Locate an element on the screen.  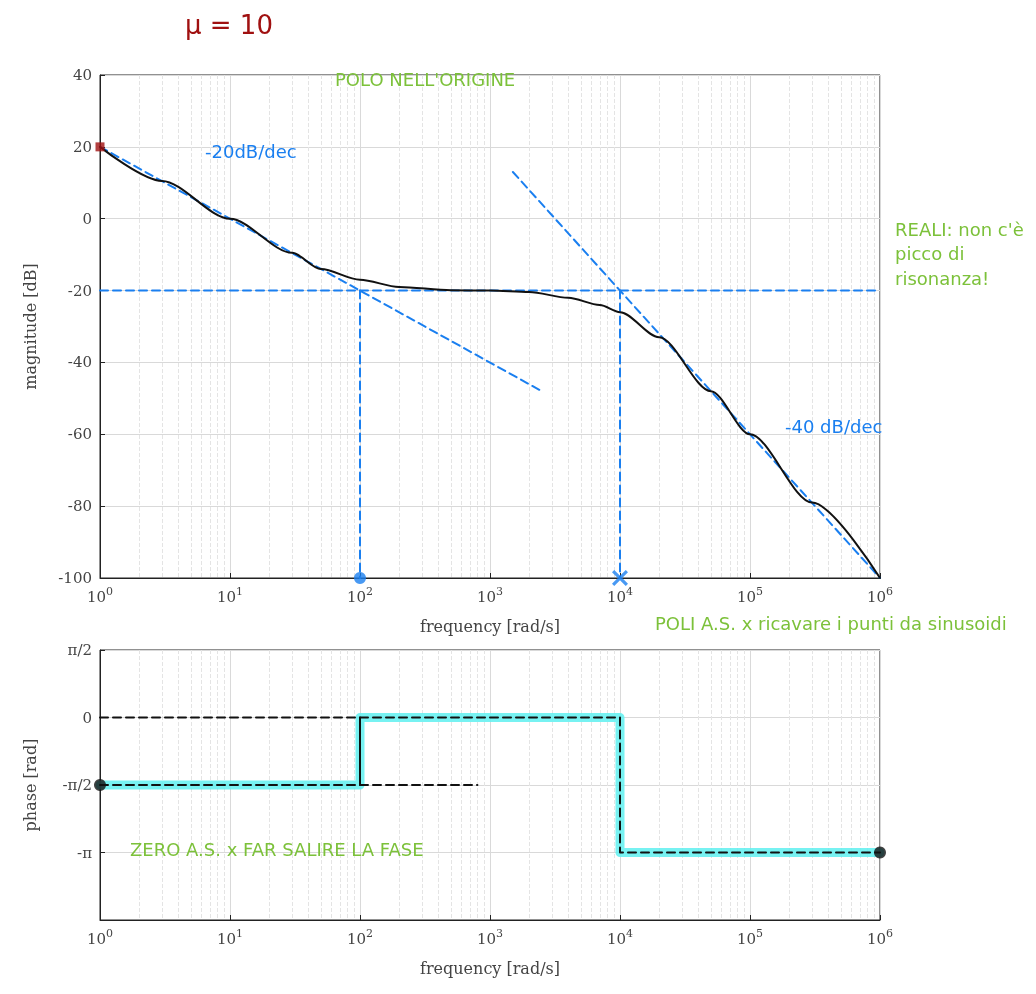
y-tick-label: -100 is located at coordinates (75, 578).